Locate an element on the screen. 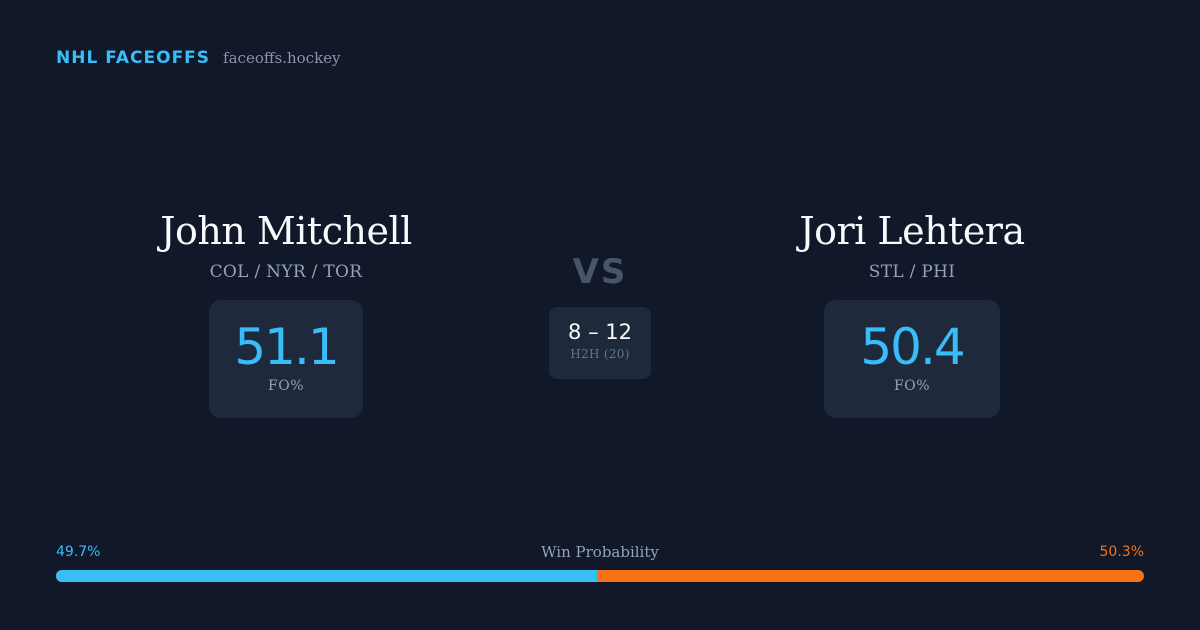 This screenshot has height=630, width=1200. win-probability-bar-left is located at coordinates (326, 576).